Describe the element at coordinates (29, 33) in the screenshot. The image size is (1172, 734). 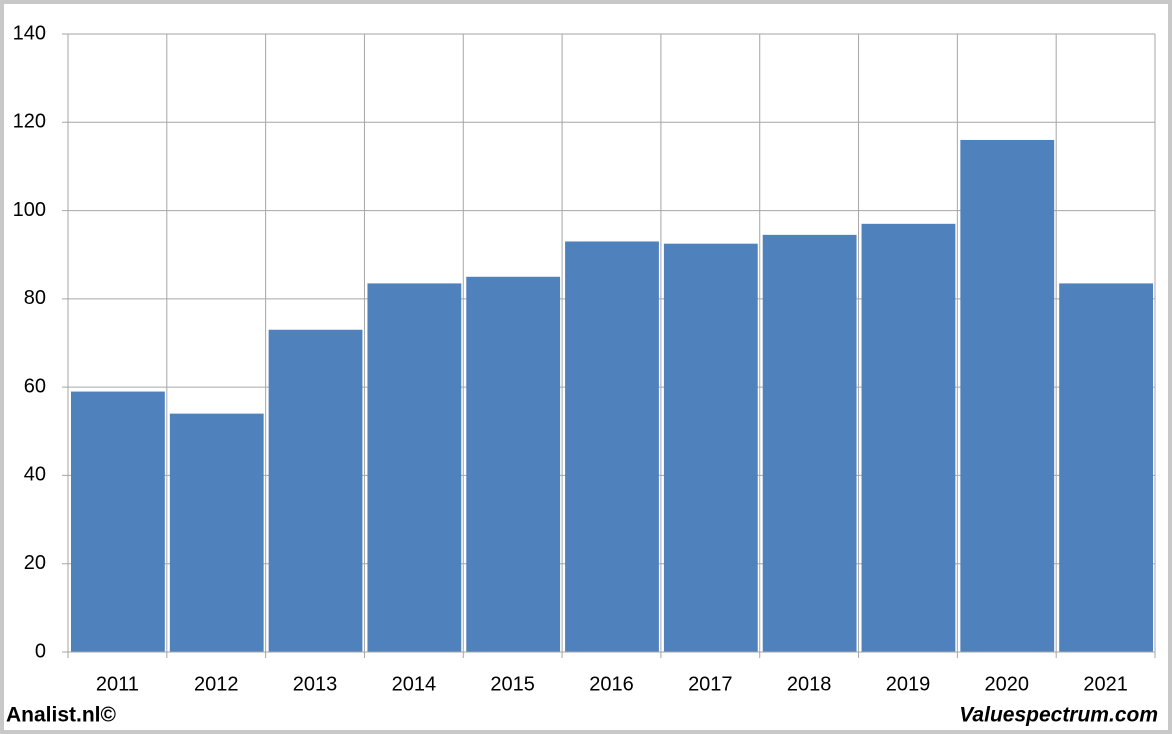
I see `y-tick-label: 140` at that location.